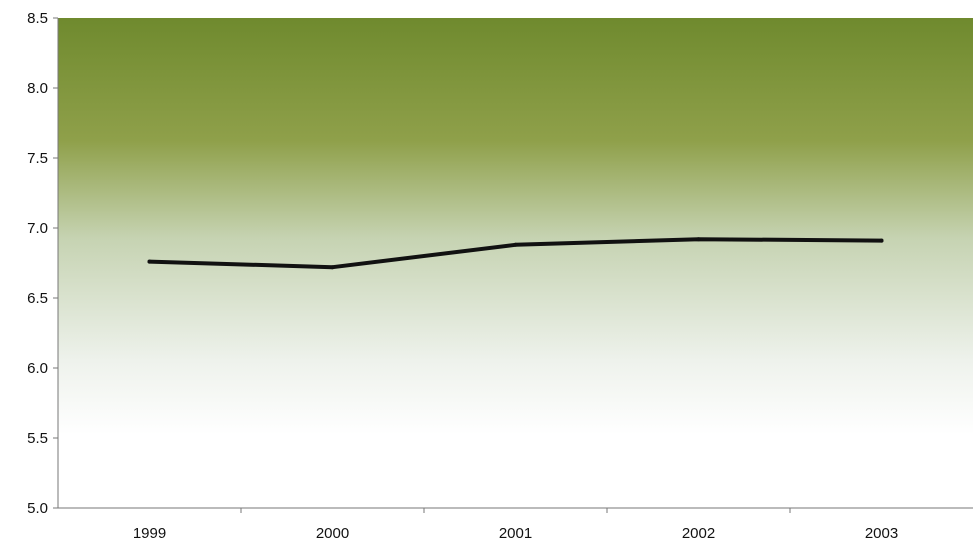 This screenshot has width=973, height=548. What do you see at coordinates (37, 158) in the screenshot?
I see `y-tick-label: 7.5` at bounding box center [37, 158].